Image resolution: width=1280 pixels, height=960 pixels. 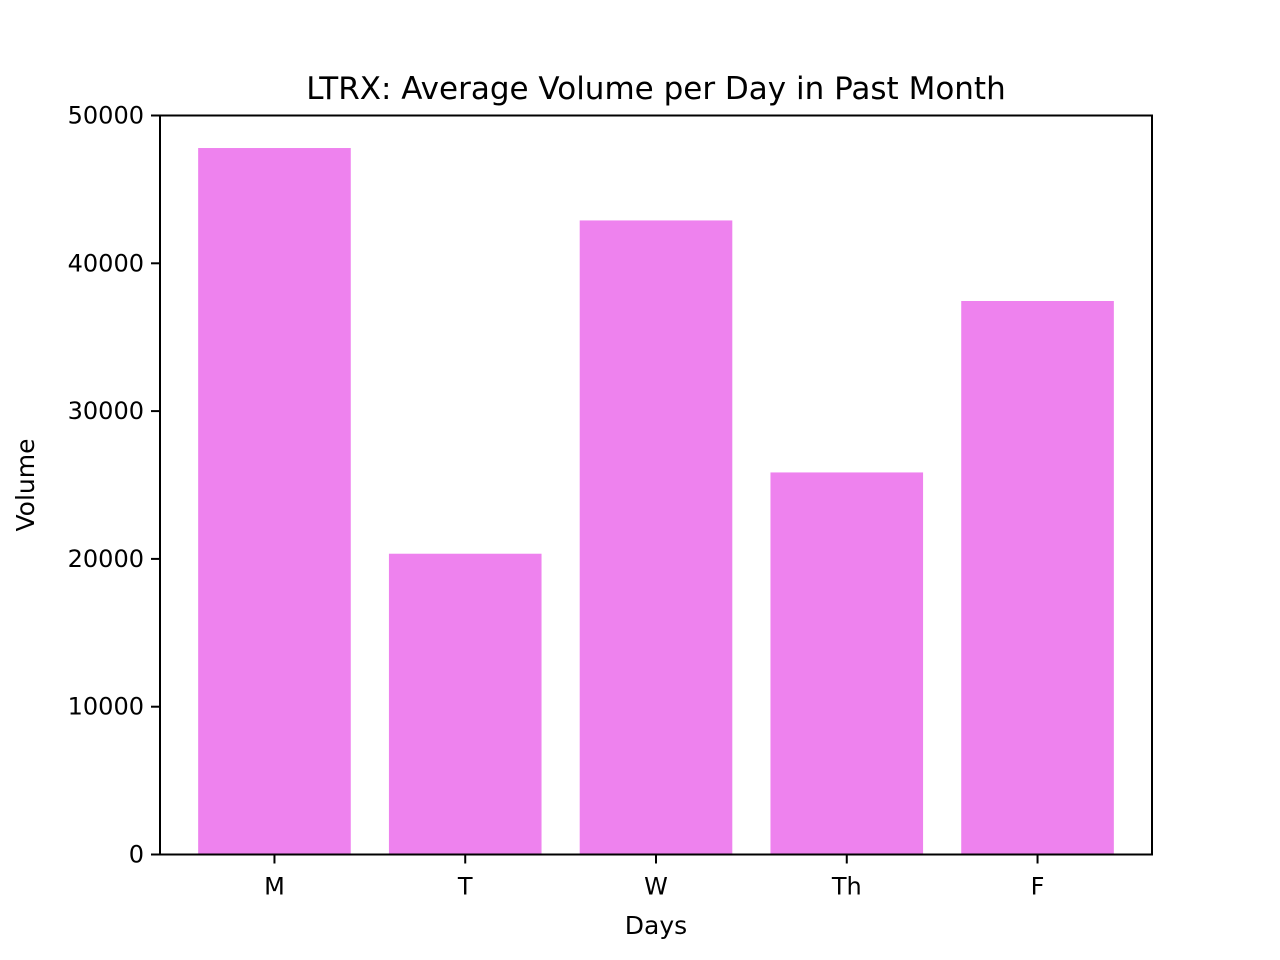 I want to click on y-tick-label: 40000, so click(x=106, y=263).